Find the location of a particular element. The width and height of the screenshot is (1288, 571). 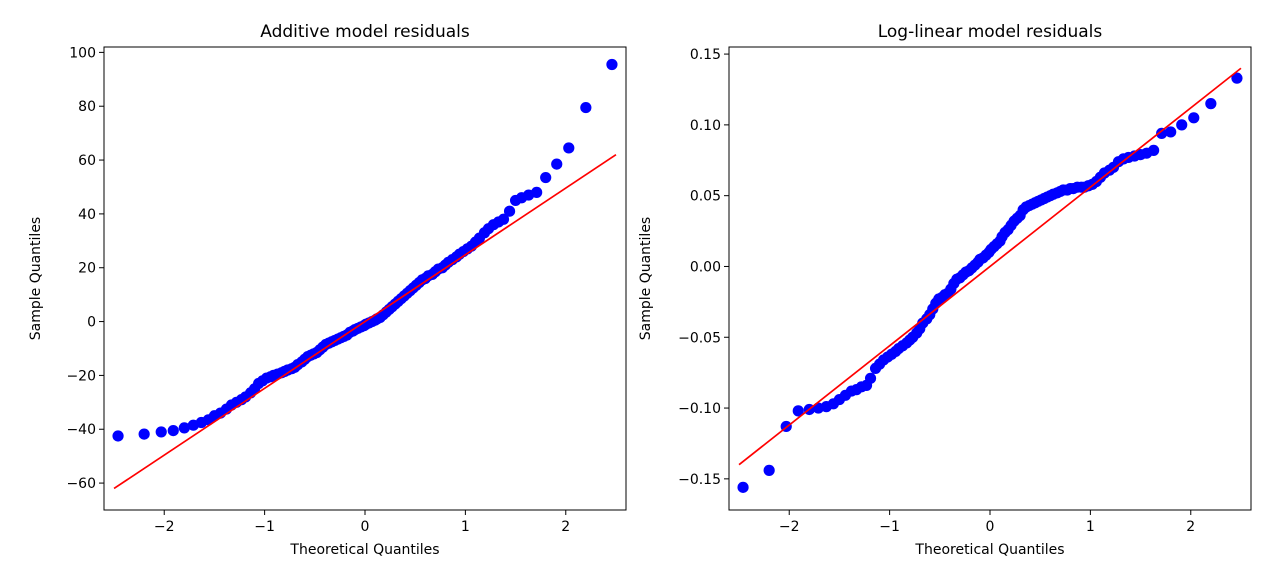

y-tick-label: 100 is located at coordinates (82, 53).